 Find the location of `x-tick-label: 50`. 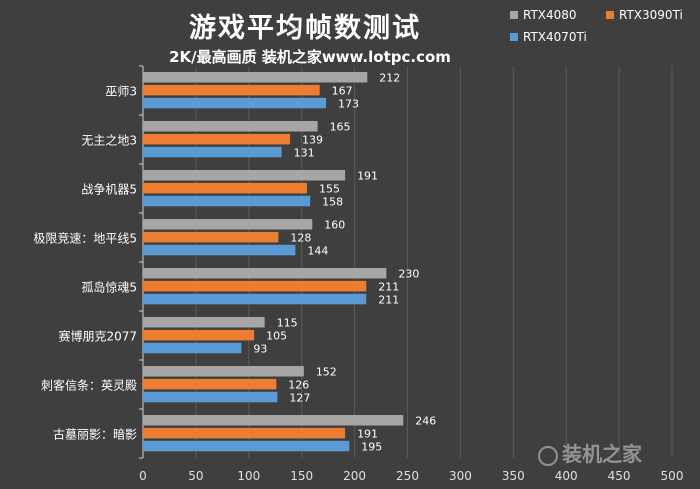

x-tick-label: 50 is located at coordinates (195, 476).